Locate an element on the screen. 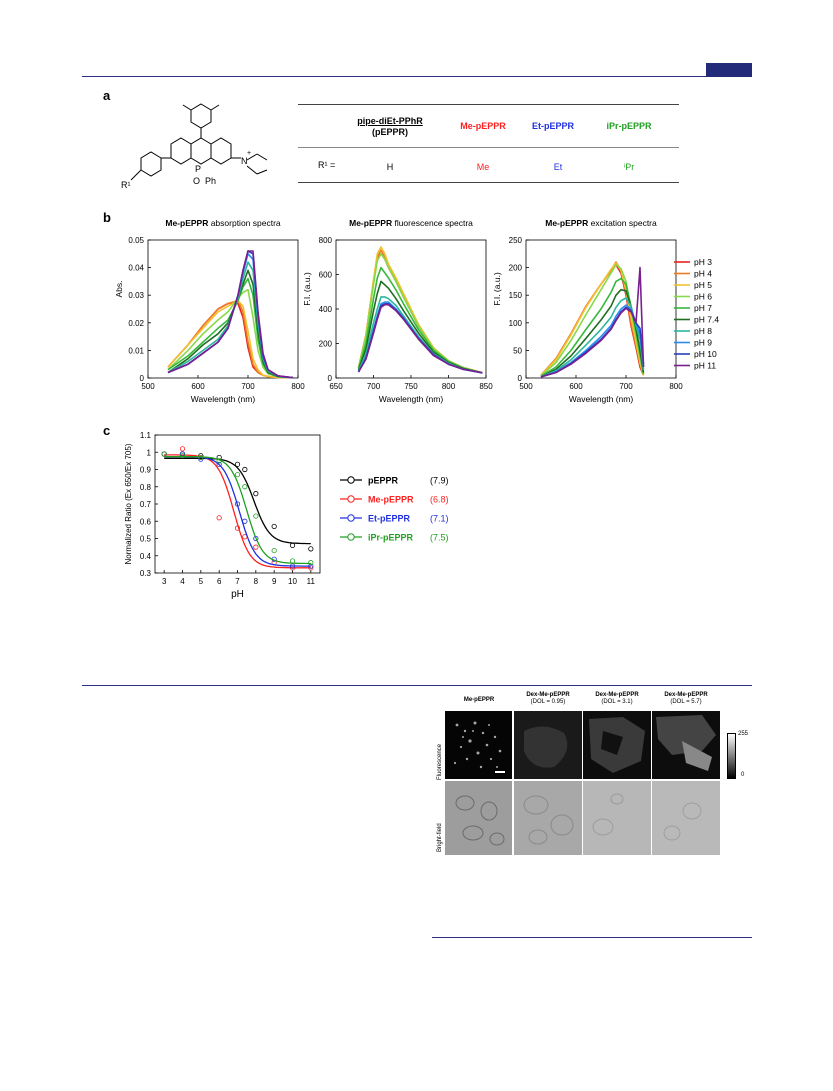 The image size is (833, 1091). fluorescence-xtick-label: 650 is located at coordinates (336, 386).